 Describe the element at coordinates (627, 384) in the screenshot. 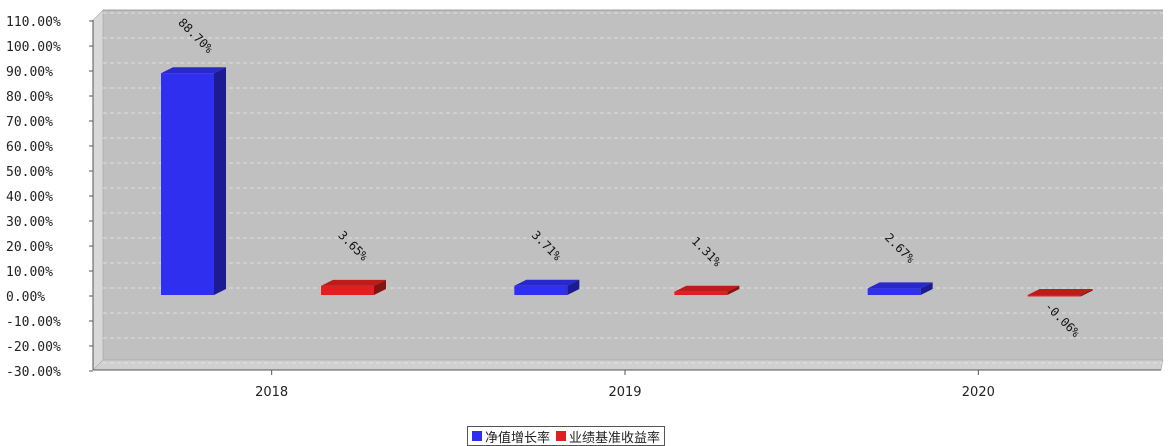

I see `x-axis: 2018 2019 2020` at that location.